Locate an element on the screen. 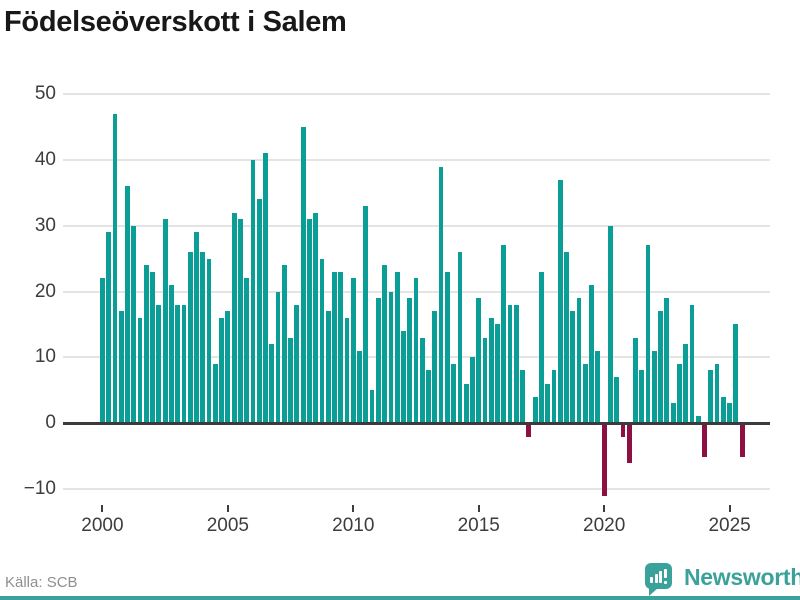  bar-2022-q1 is located at coordinates (654, 386).